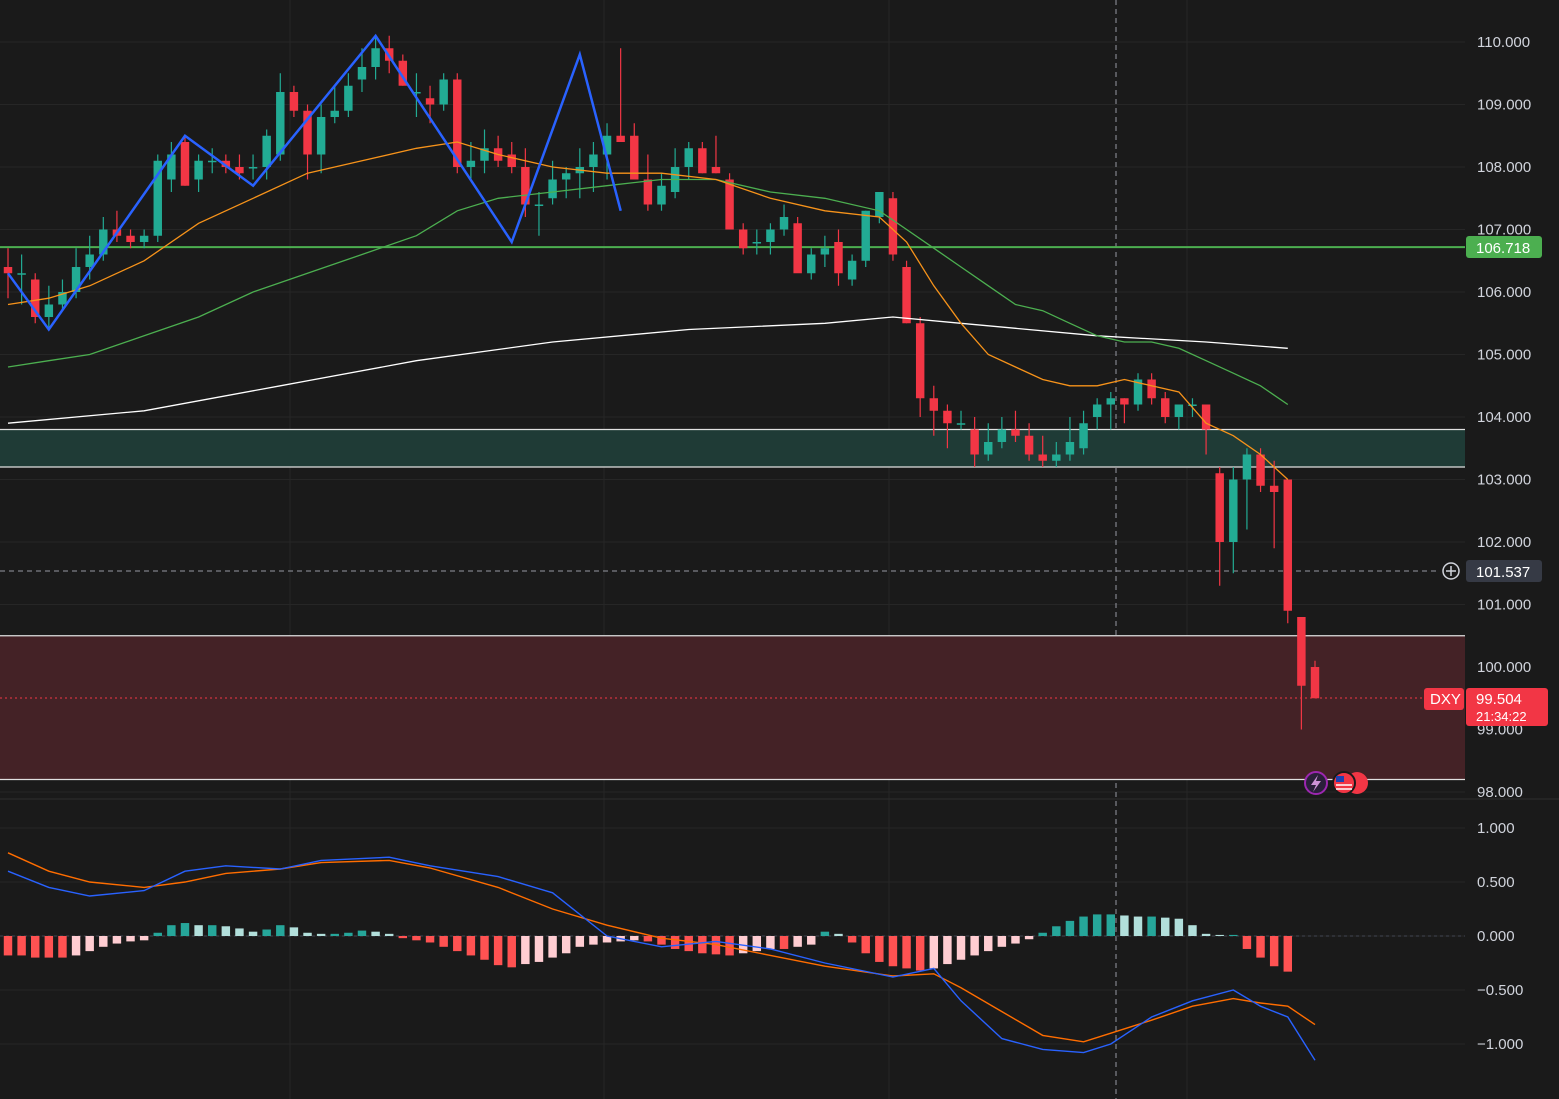 This screenshot has height=1099, width=1559. I want to click on lower-zone, so click(732, 707).